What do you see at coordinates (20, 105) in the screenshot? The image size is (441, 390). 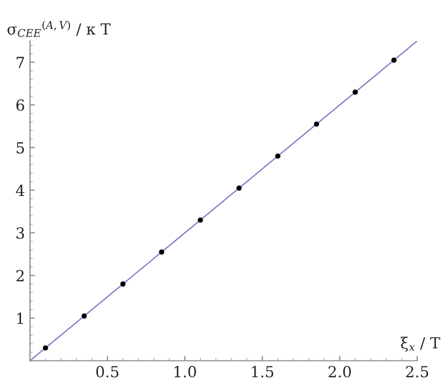 I see `y-tick-label: 6` at bounding box center [20, 105].